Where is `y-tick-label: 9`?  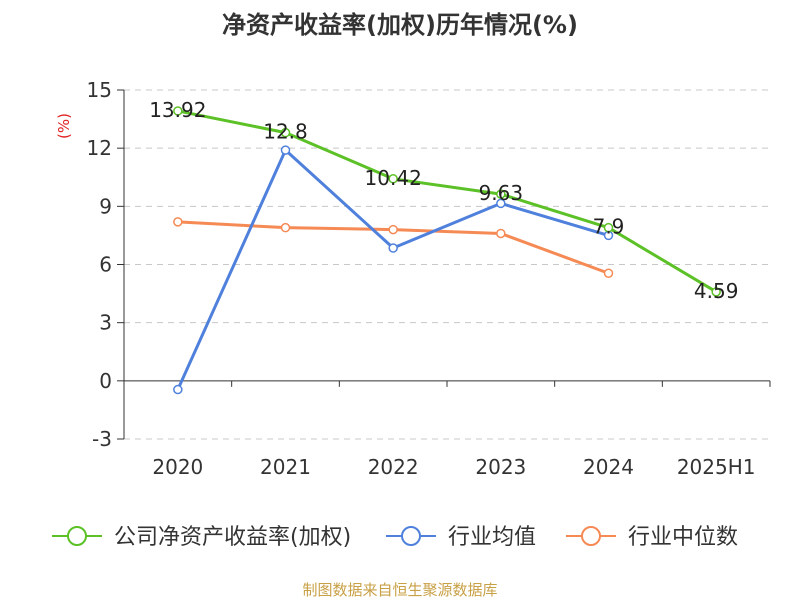 y-tick-label: 9 is located at coordinates (105, 206).